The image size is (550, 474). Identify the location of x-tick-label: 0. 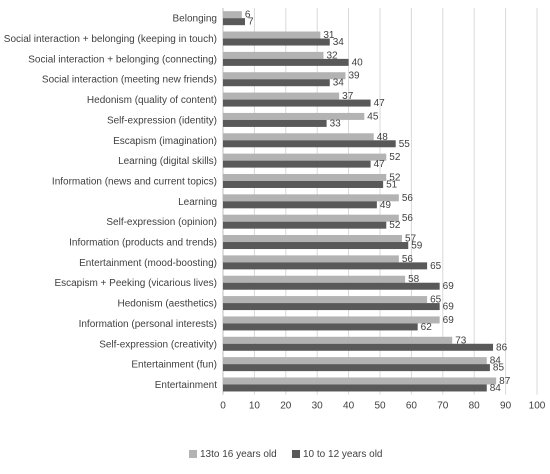
(223, 406).